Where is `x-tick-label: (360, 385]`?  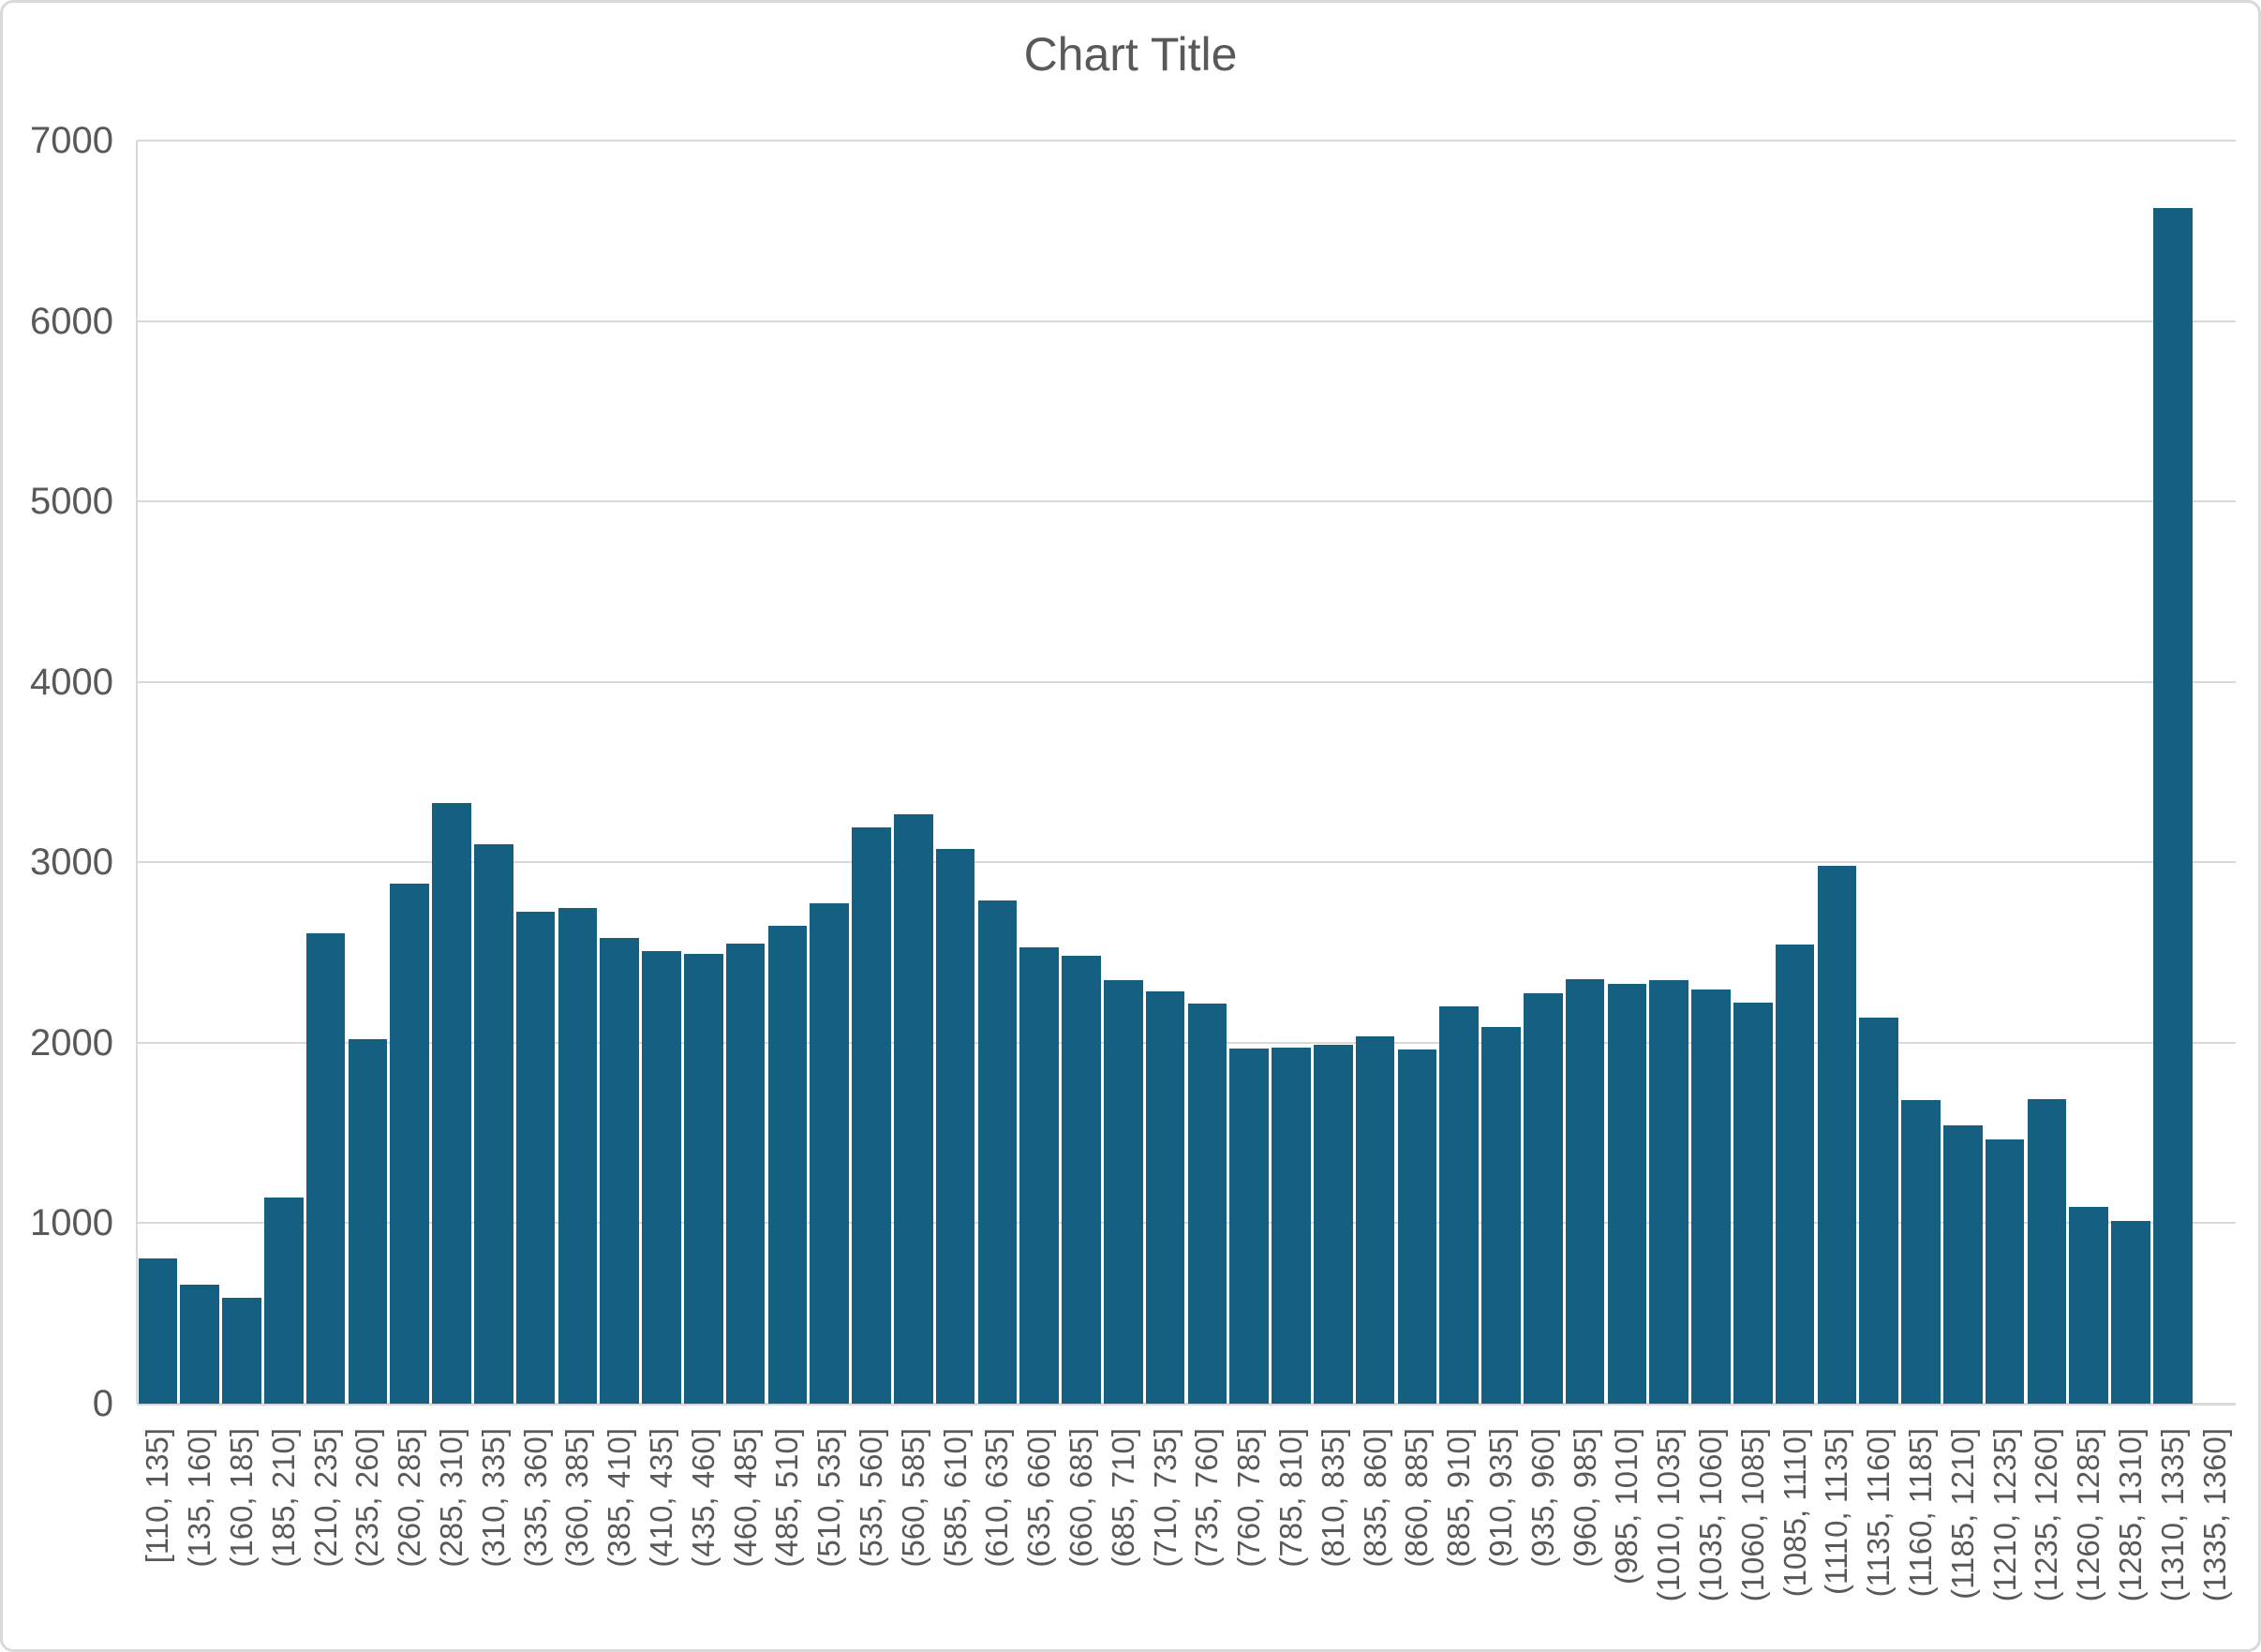
x-tick-label: (360, 385] is located at coordinates (577, 1498).